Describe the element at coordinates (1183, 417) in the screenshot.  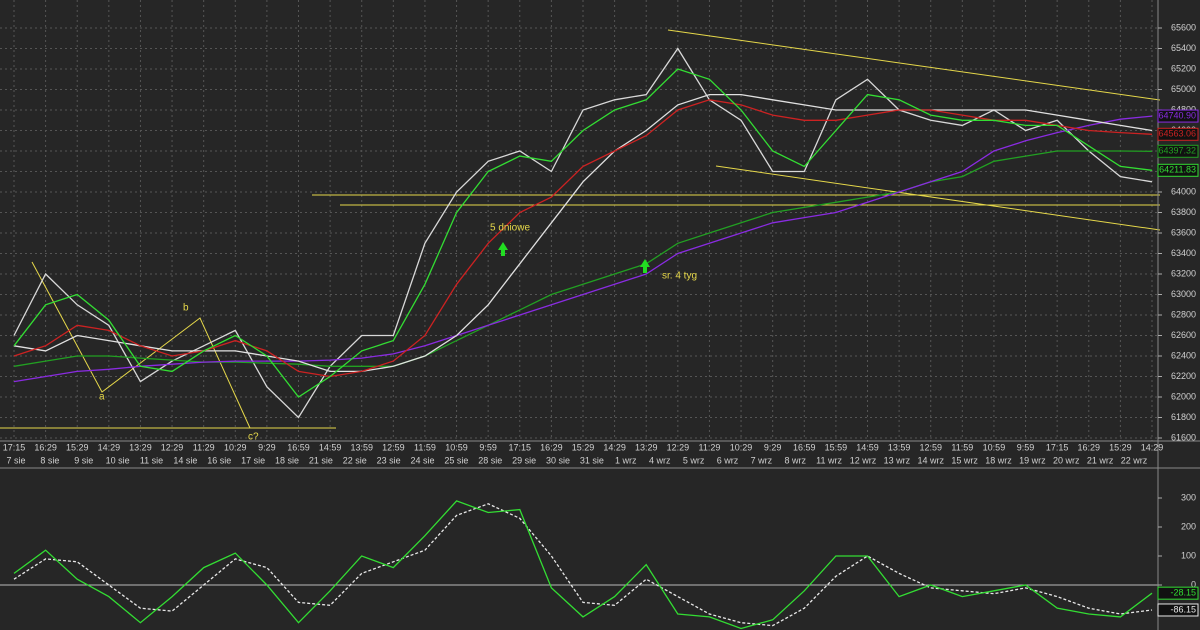
I see `y-tick-label: 61800` at that location.